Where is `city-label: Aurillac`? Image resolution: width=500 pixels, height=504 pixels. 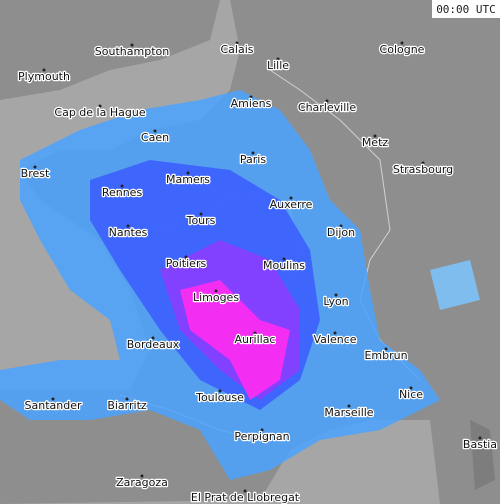 city-label: Aurillac is located at coordinates (255, 339).